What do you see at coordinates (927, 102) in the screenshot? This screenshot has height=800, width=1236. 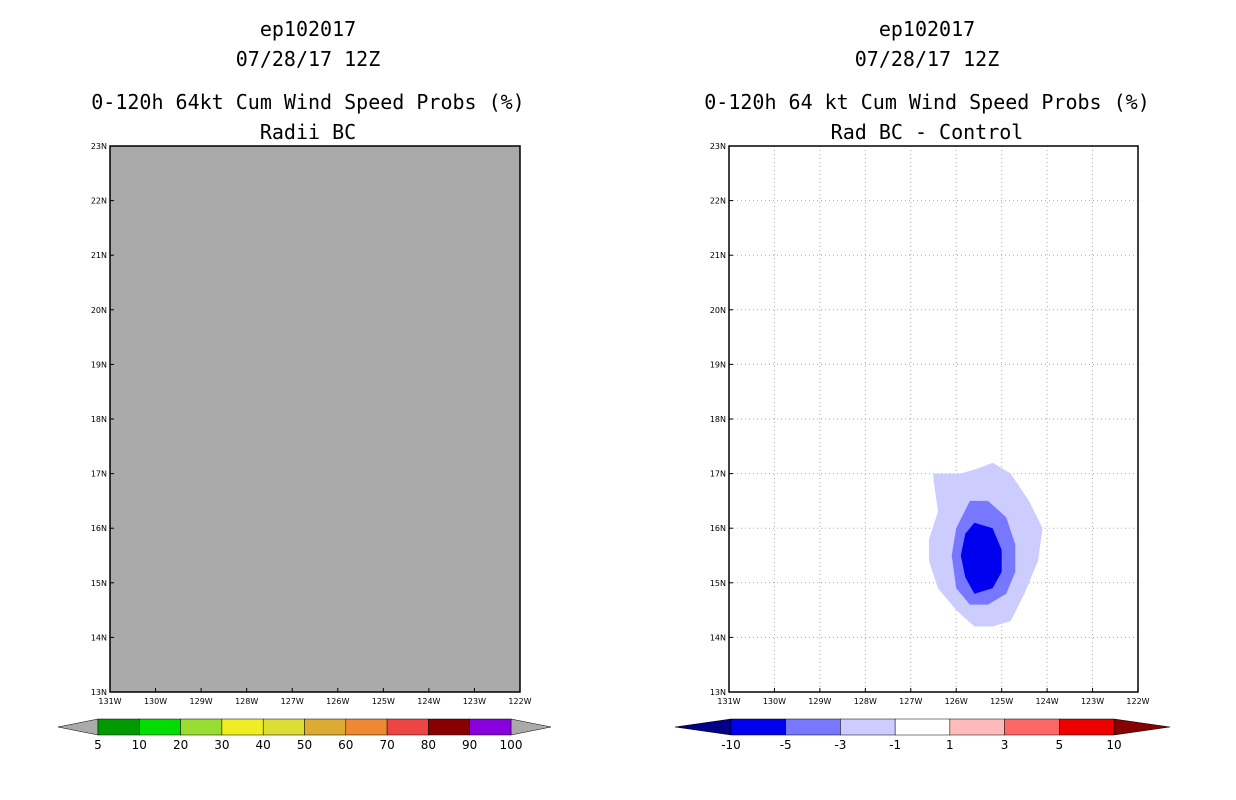 I see `right-title-product: 0-120h 64 kt Cum Wind Speed Probs (%)` at bounding box center [927, 102].